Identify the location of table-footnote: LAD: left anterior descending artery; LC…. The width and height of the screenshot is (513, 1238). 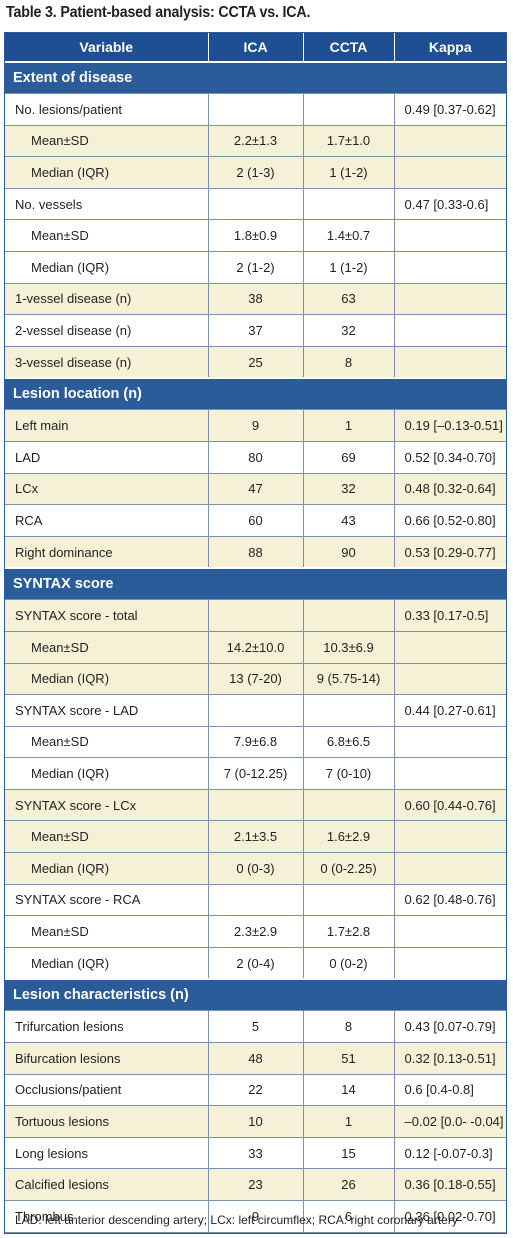
(255, 1221).